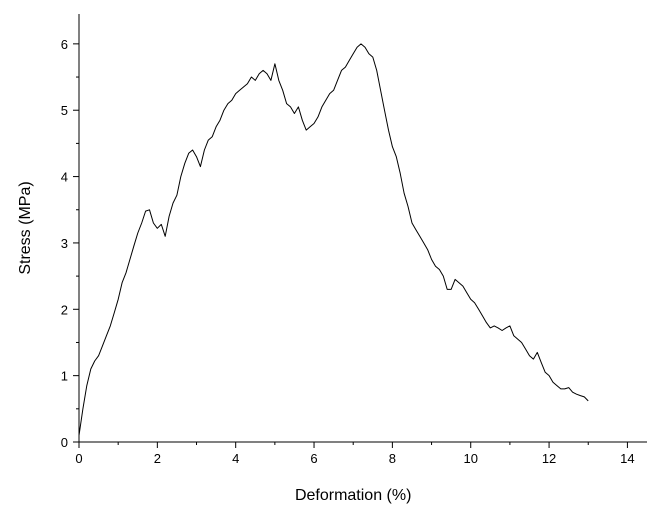 This screenshot has height=506, width=648. Describe the element at coordinates (78, 458) in the screenshot. I see `x-tick-label: 0` at that location.